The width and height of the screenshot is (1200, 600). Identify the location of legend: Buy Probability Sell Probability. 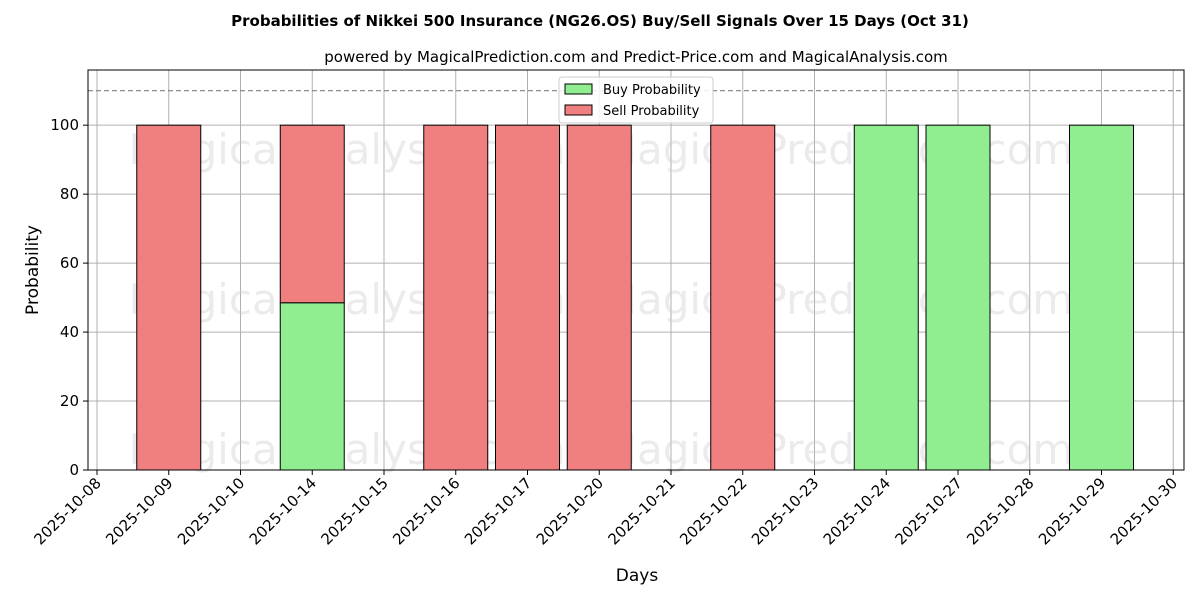
(636, 100).